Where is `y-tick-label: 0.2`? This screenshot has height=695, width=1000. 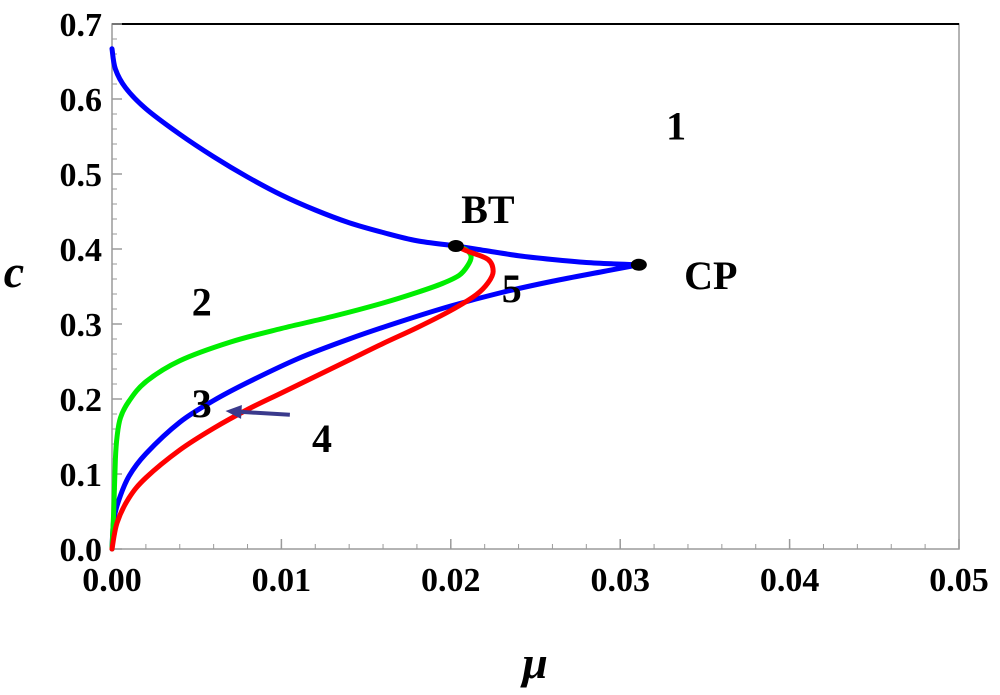
y-tick-label: 0.2 is located at coordinates (81, 400).